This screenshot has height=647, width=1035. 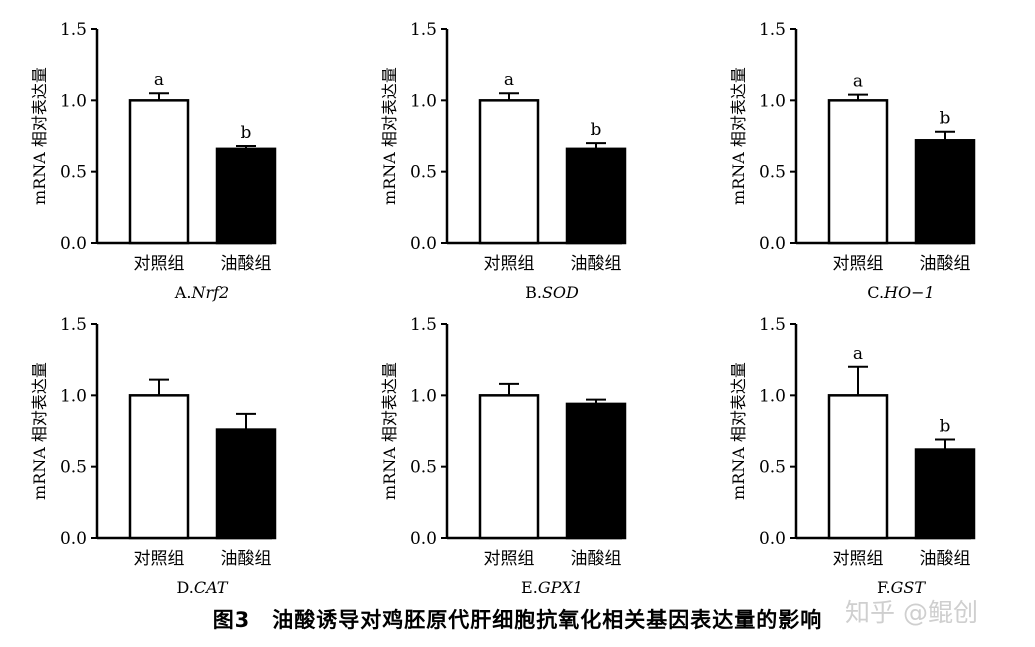 What do you see at coordinates (185, 587) in the screenshot?
I see `panel-prefix: D.` at bounding box center [185, 587].